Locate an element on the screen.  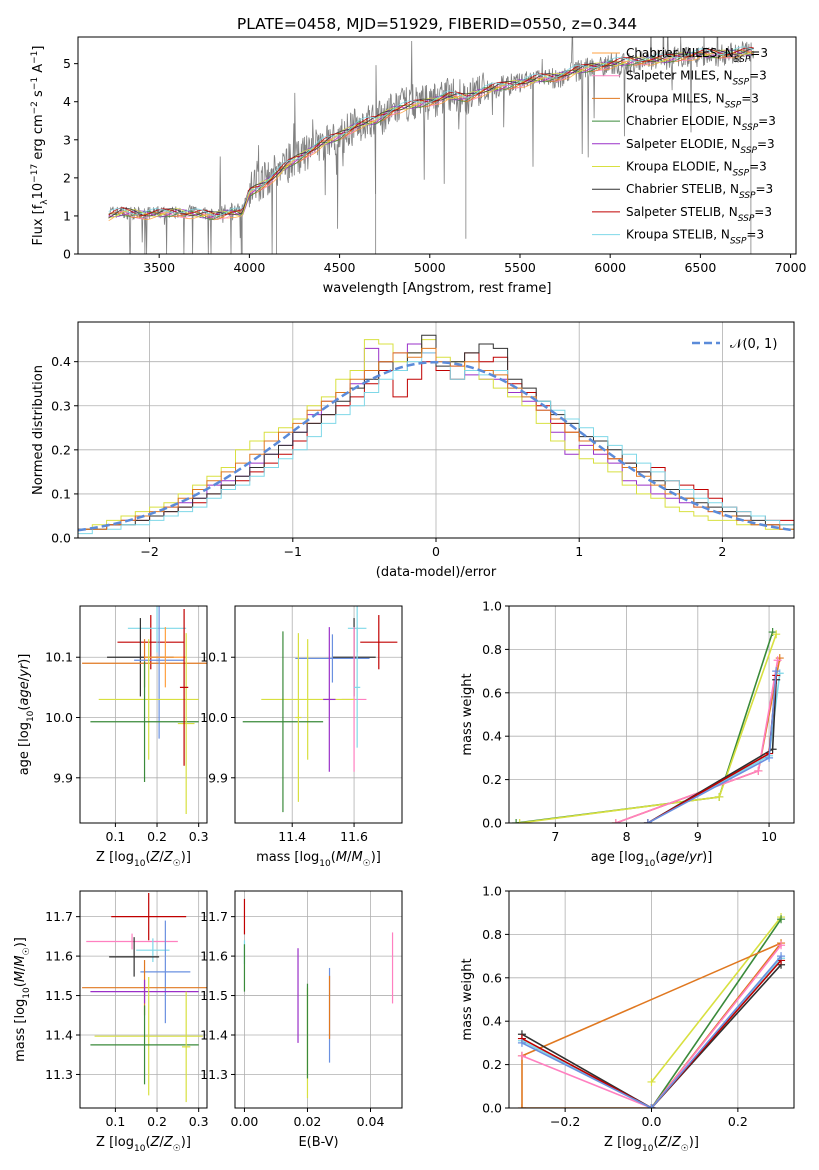
y-tick-label: 11.4 is located at coordinates (214, 1035).